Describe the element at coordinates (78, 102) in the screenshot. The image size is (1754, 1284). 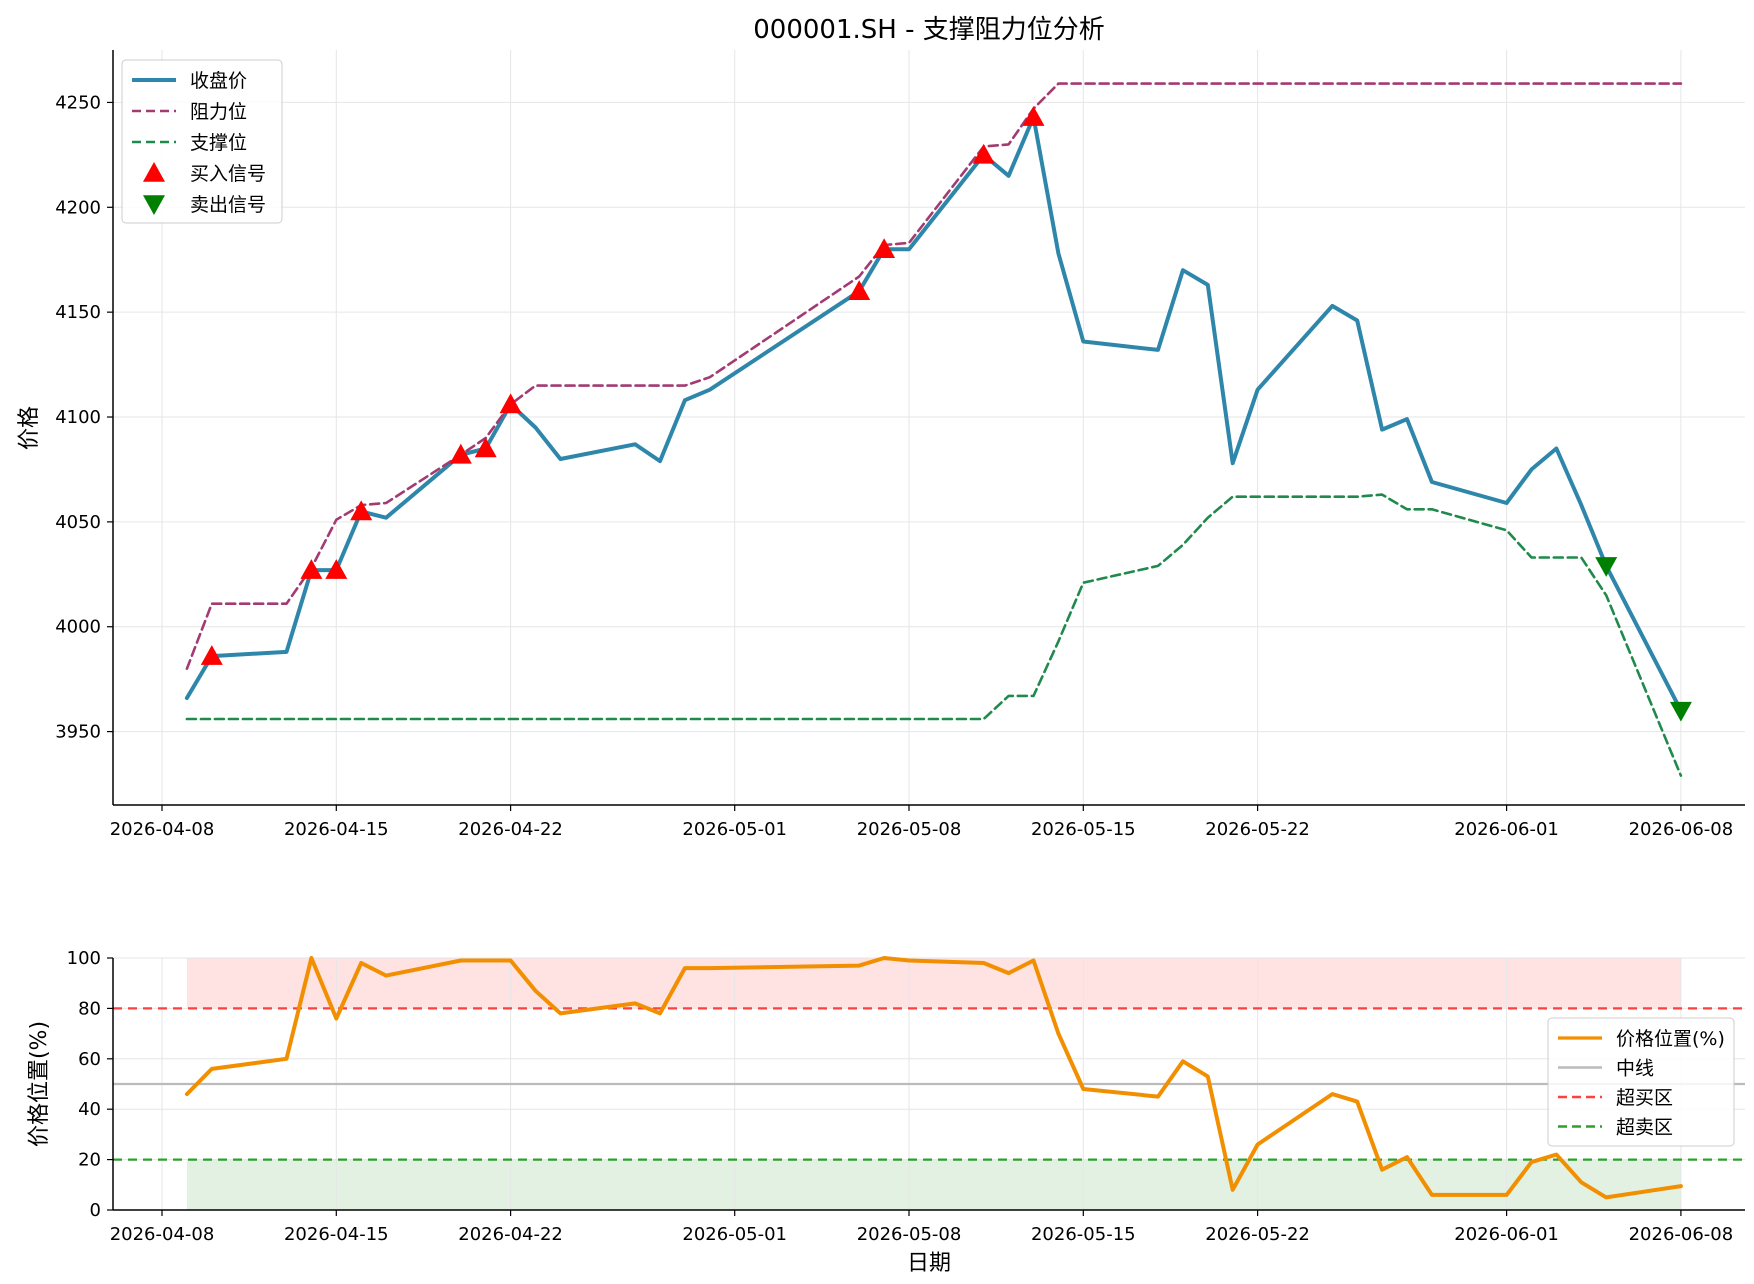
I see `y-tick-label: 4250` at that location.